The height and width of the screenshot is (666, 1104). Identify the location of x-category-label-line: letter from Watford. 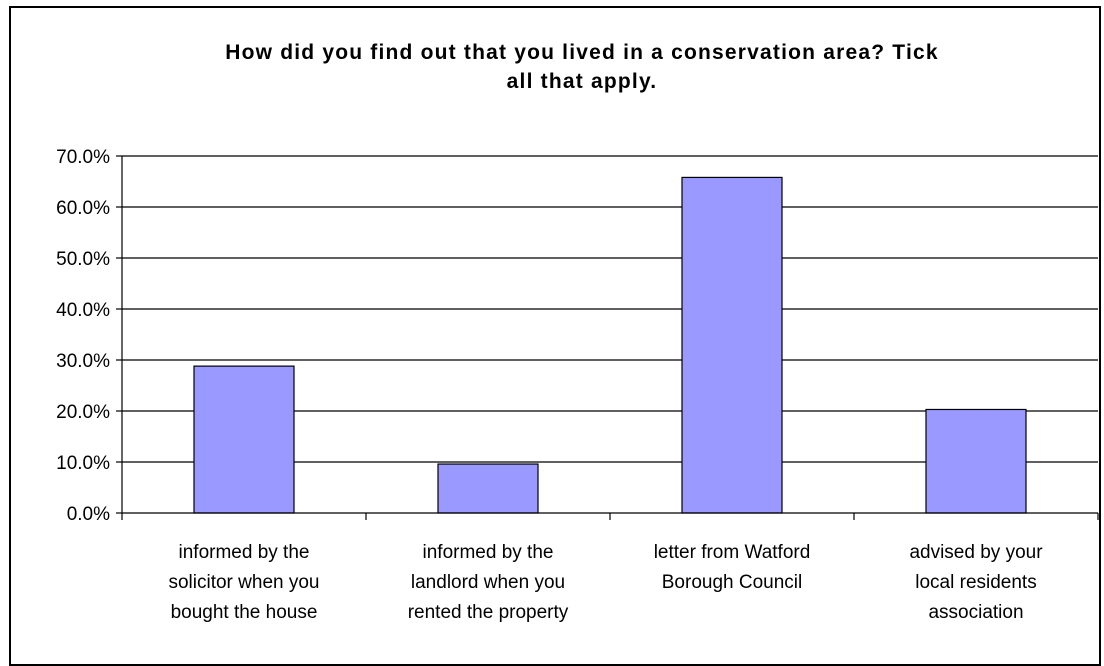
(732, 552).